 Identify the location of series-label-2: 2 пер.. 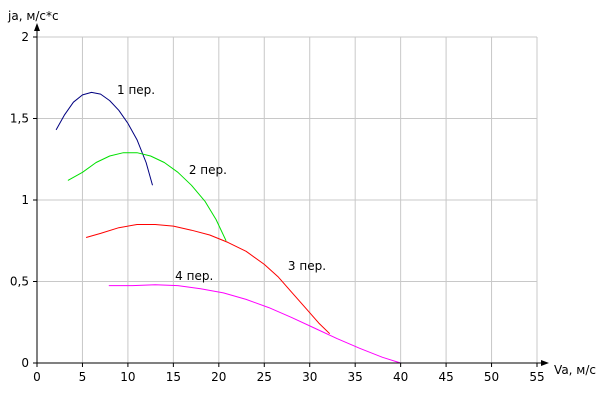
(208, 170).